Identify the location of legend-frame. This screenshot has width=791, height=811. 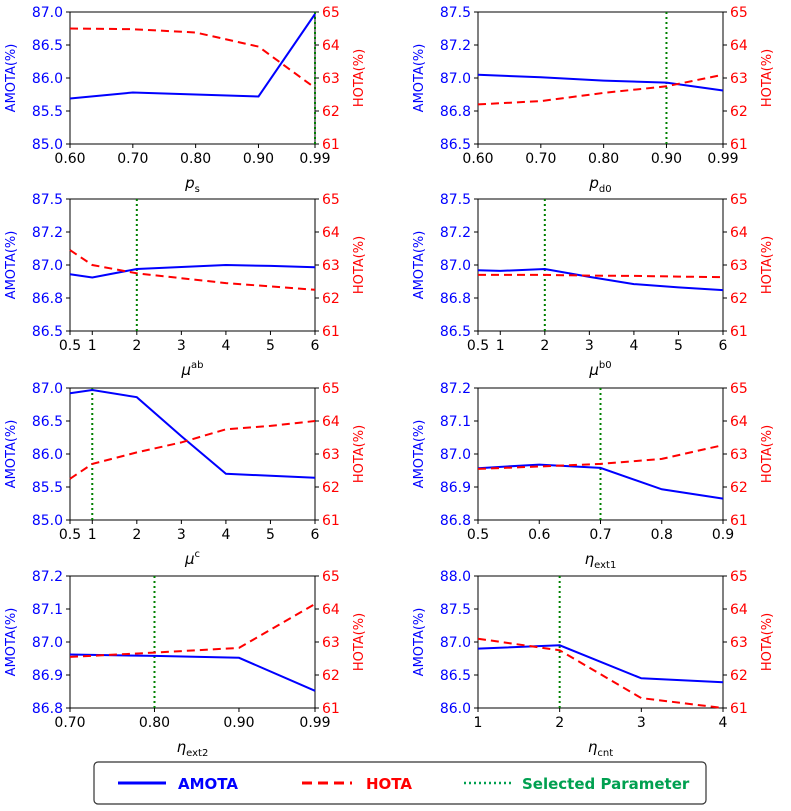
(400, 783).